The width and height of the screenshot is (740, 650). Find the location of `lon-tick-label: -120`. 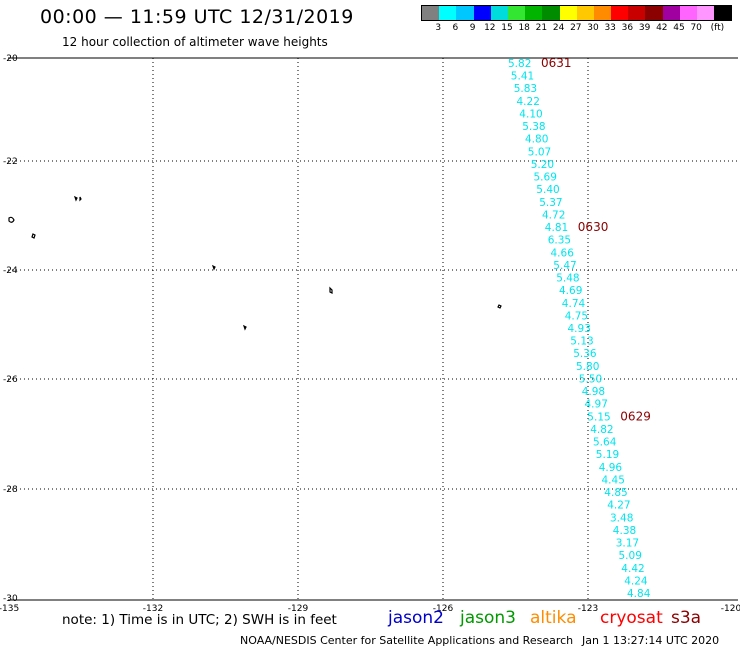

lon-tick-label: -120 is located at coordinates (730, 609).